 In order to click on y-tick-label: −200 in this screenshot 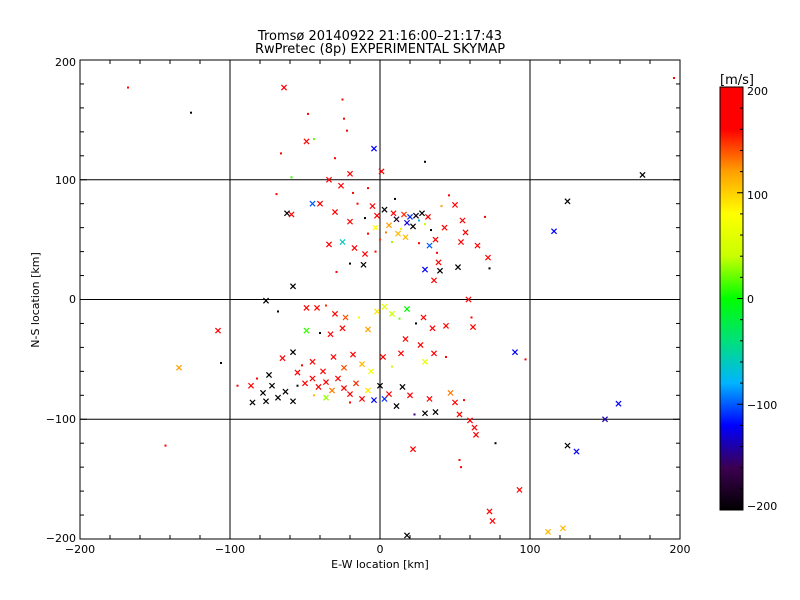, I will do `click(61, 538)`.